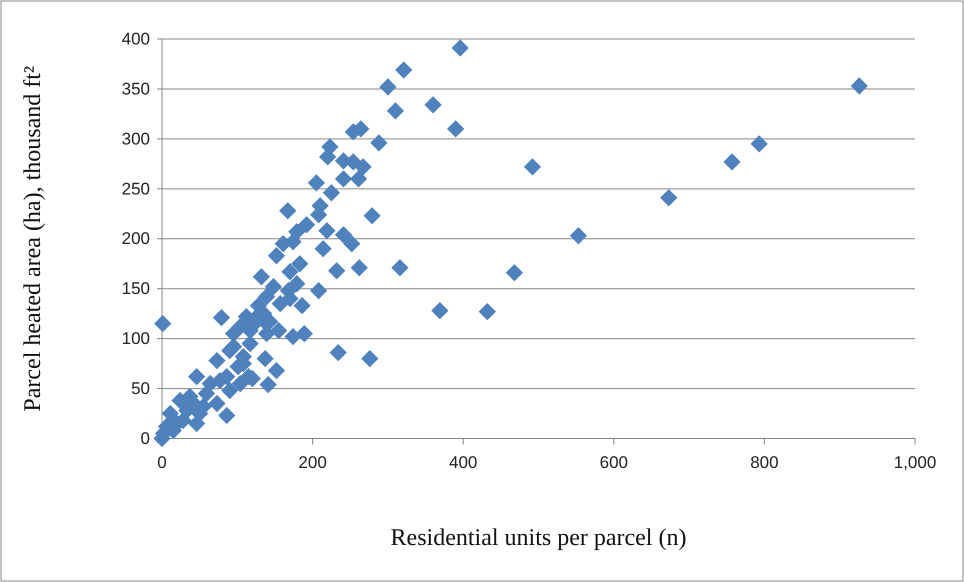 The width and height of the screenshot is (964, 582). Describe the element at coordinates (915, 462) in the screenshot. I see `x-tick-label: 1,000` at that location.